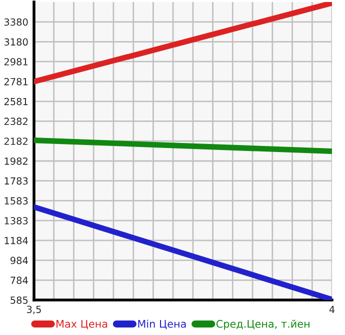 The width and height of the screenshot is (345, 335). I want to click on y-tick-label: 3180, so click(16, 42).